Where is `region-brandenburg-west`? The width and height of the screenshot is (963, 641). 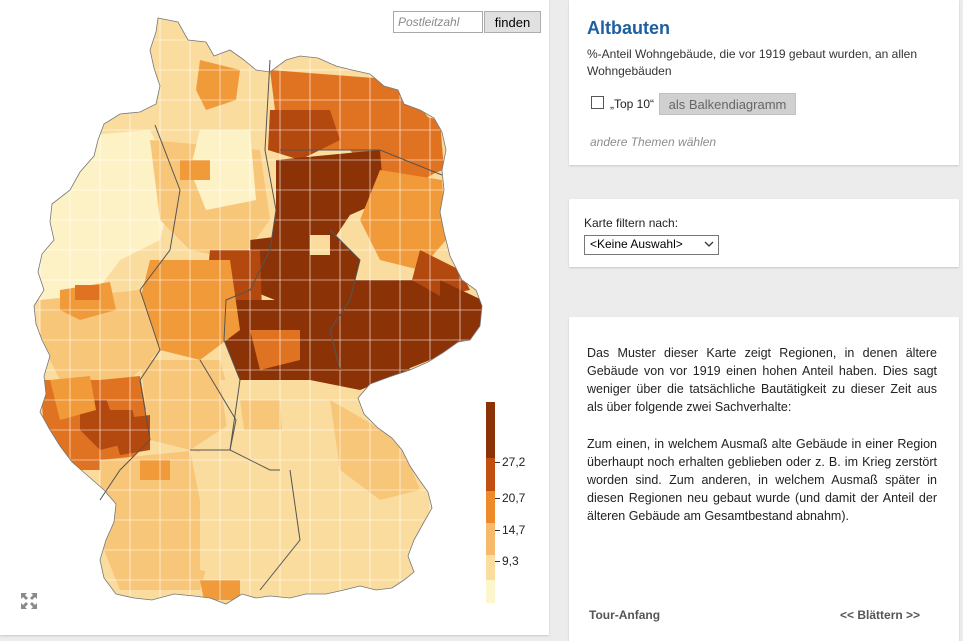
region-brandenburg-west is located at coordinates (327, 205).